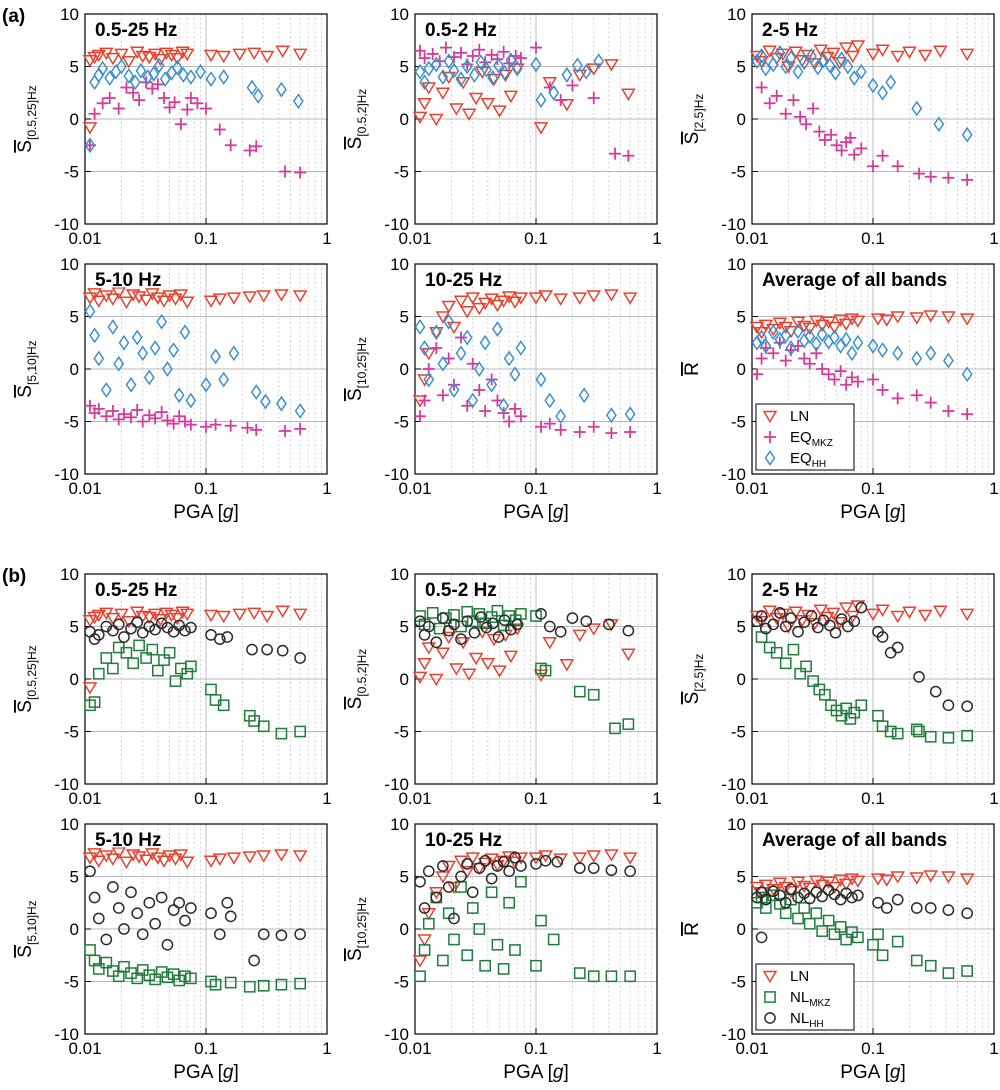 The image size is (1000, 1090). I want to click on x-tick-label: 0.01, so click(84, 238).